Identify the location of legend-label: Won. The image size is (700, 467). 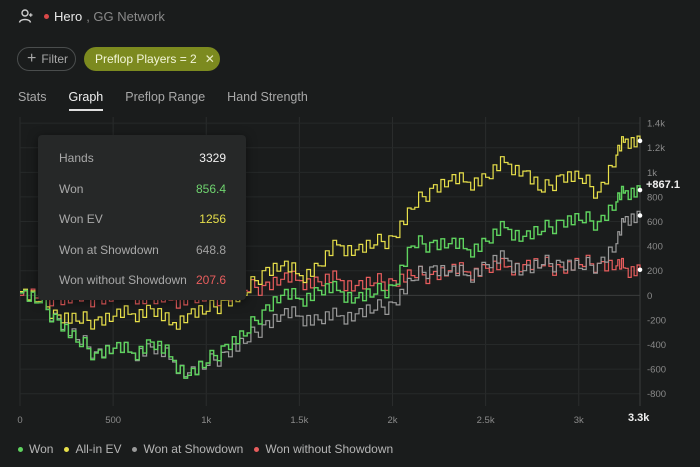
(41, 449).